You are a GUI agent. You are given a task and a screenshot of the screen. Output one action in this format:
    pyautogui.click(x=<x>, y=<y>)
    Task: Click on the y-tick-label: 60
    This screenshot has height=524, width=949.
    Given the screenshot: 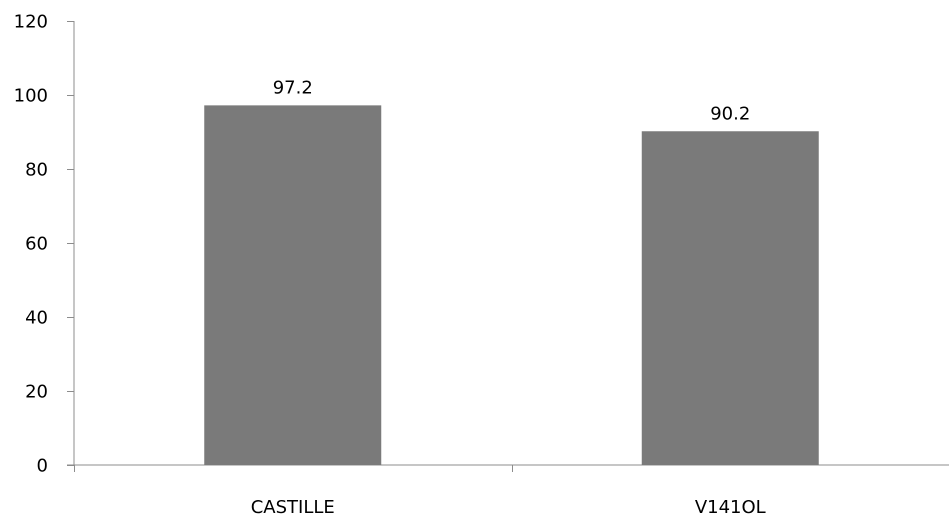 What is the action you would take?
    pyautogui.click(x=36, y=244)
    